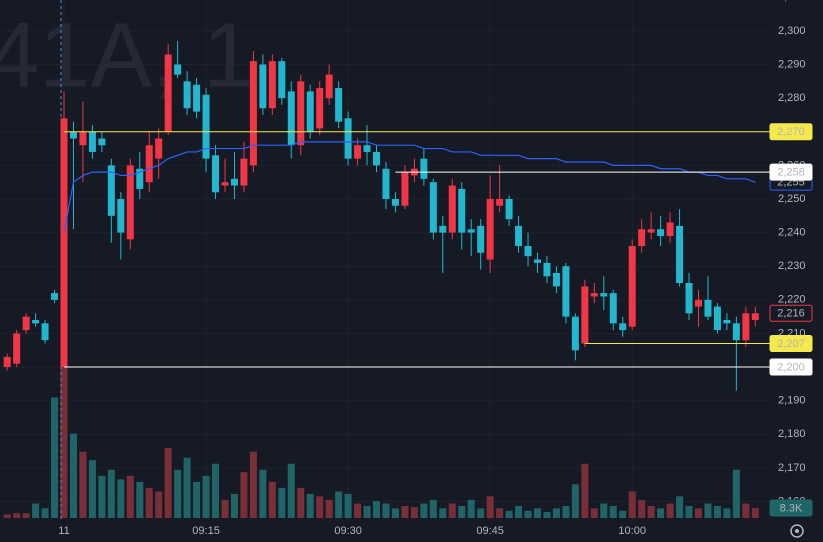 This screenshot has width=823, height=542. I want to click on y-tick-label: 2,250, so click(792, 199).